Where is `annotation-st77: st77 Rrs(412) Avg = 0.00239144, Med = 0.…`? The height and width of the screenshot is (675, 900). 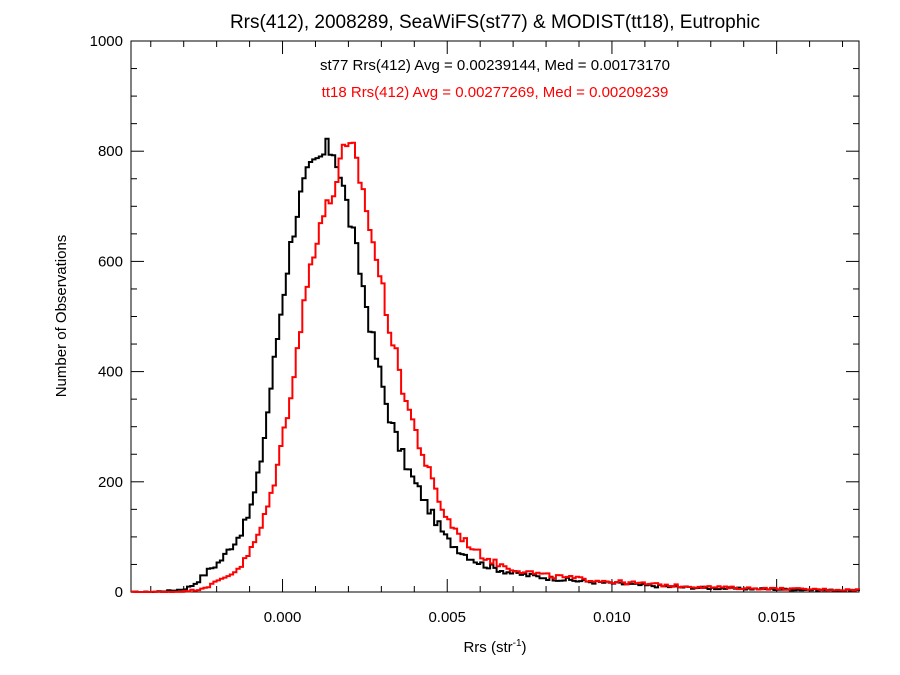
annotation-st77: st77 Rrs(412) Avg = 0.00239144, Med = 0.… is located at coordinates (495, 65).